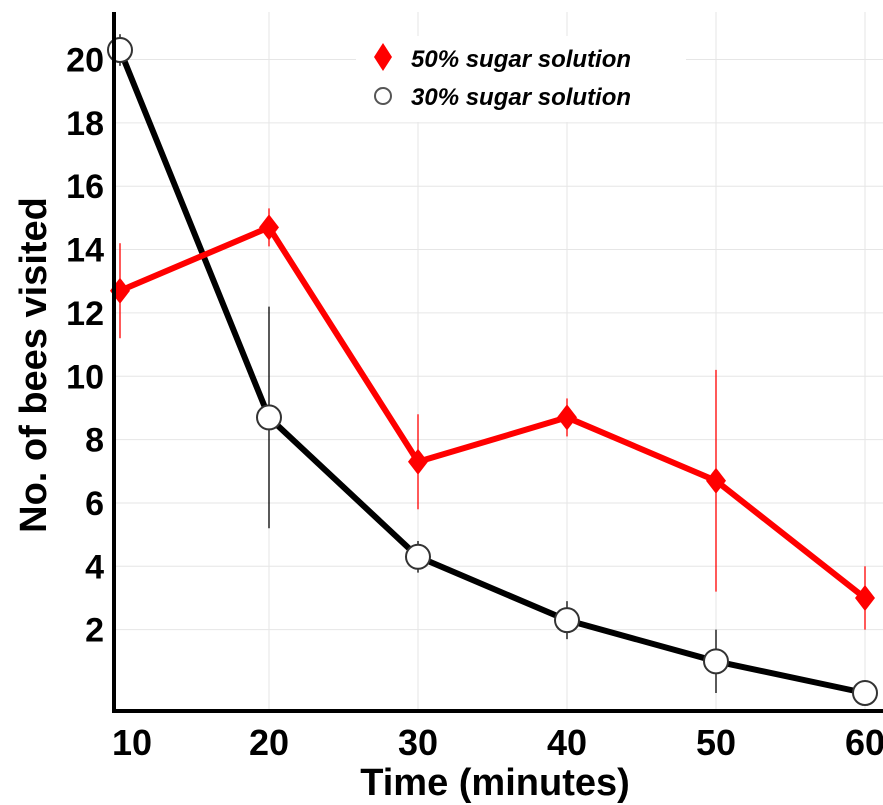 This screenshot has height=805, width=883. Describe the element at coordinates (34, 365) in the screenshot. I see `y-axis-title: No. of bees visited` at that location.